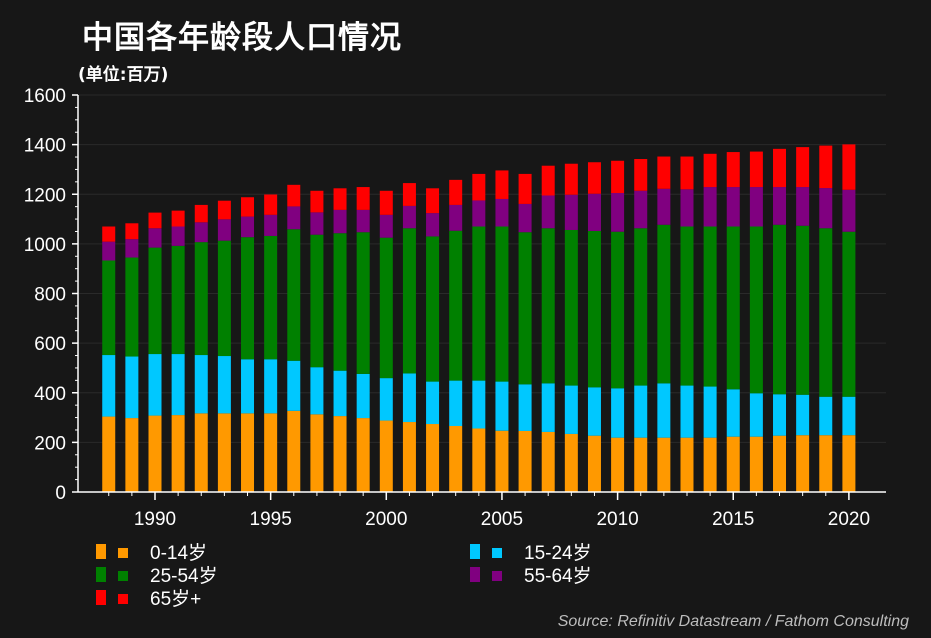 The image size is (931, 638). I want to click on y-tick-label: 1400, so click(45, 146).